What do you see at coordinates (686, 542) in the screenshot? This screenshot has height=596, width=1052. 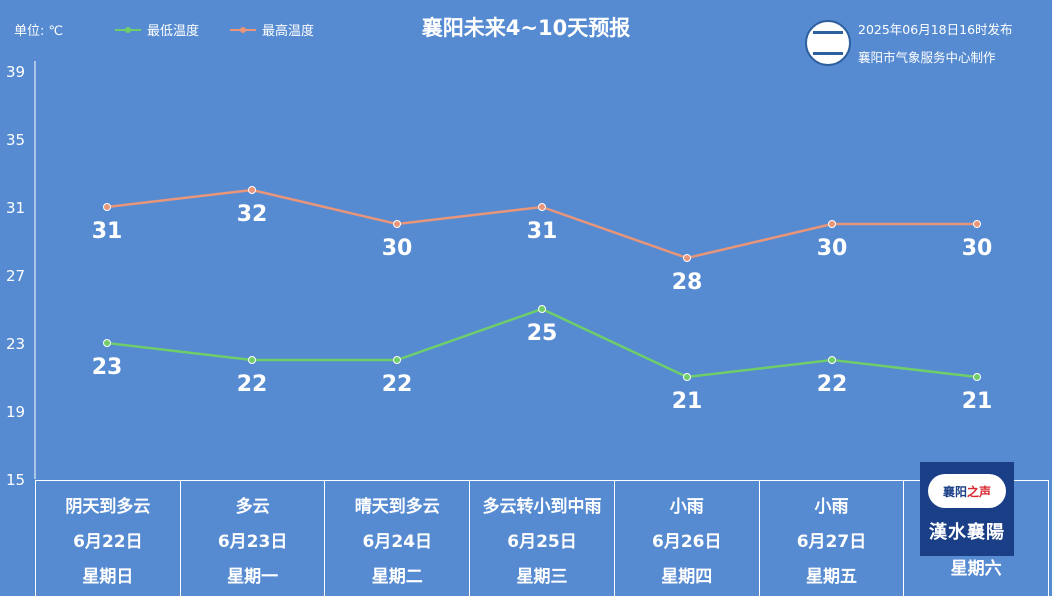 I see `day-date: 6月26日` at bounding box center [686, 542].